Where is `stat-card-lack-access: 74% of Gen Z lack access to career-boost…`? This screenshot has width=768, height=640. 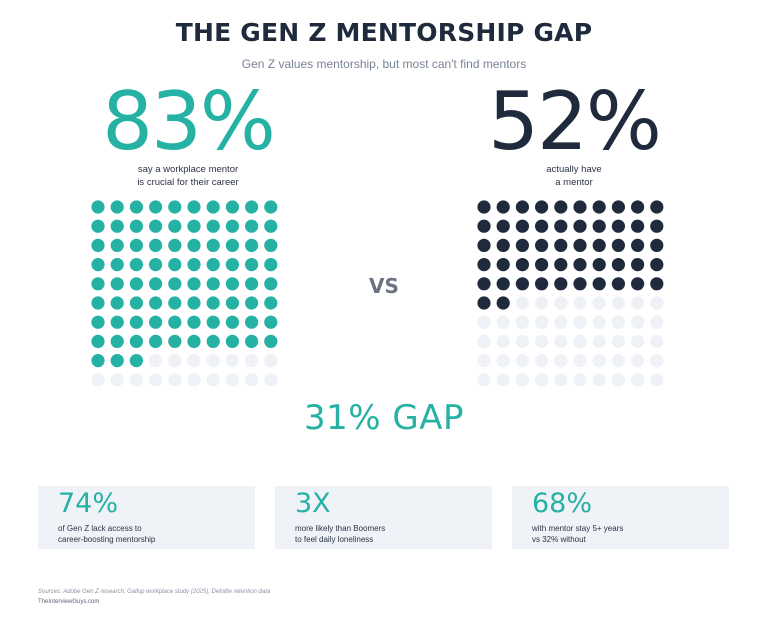 stat-card-lack-access: 74% of Gen Z lack access to career-boost… is located at coordinates (146, 517).